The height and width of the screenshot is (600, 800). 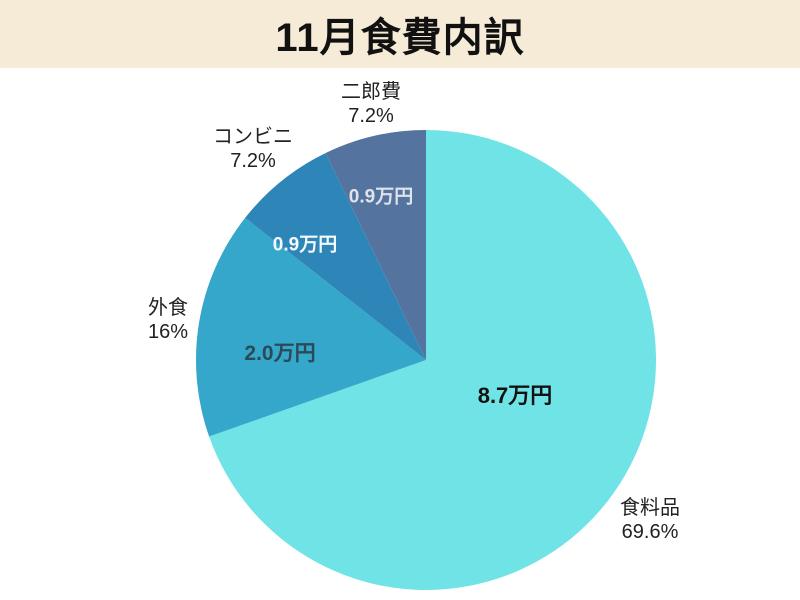 What do you see at coordinates (400, 38) in the screenshot?
I see `page-title: 11月食費内訳` at bounding box center [400, 38].